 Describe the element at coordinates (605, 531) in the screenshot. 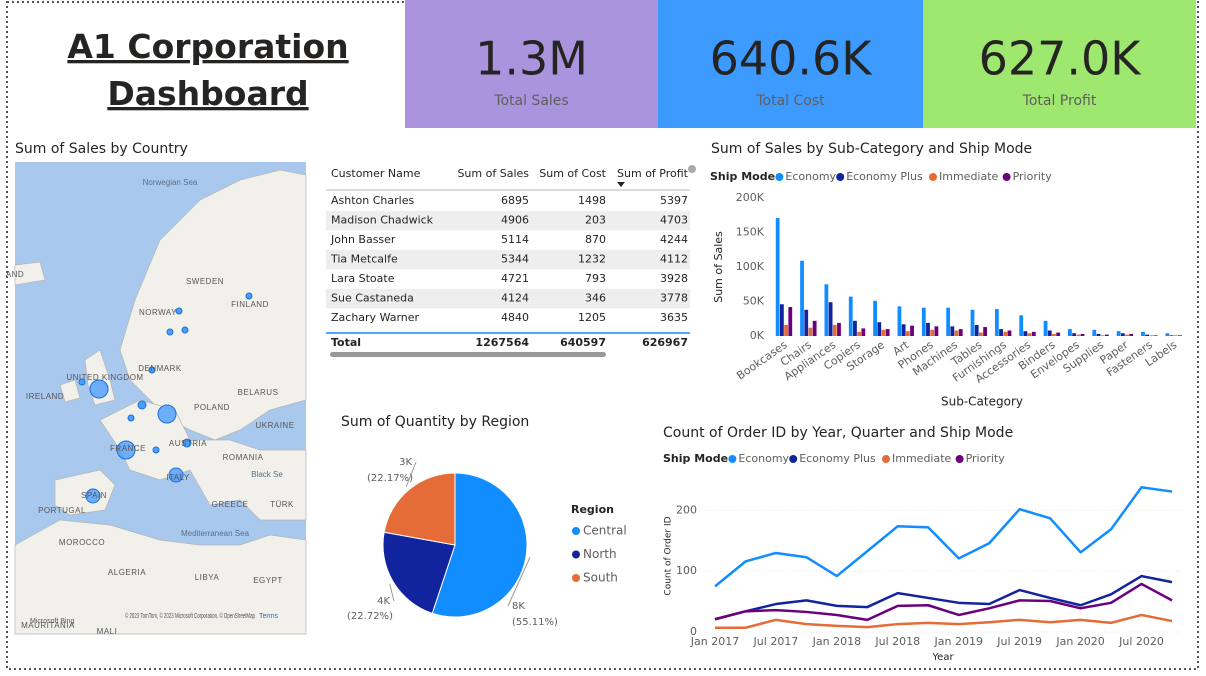

I see `legend-label: Central` at that location.